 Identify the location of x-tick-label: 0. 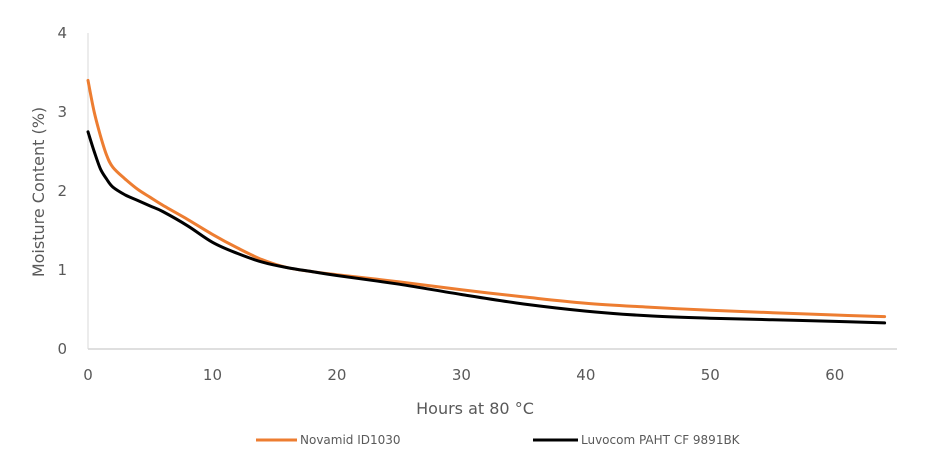
(88, 375).